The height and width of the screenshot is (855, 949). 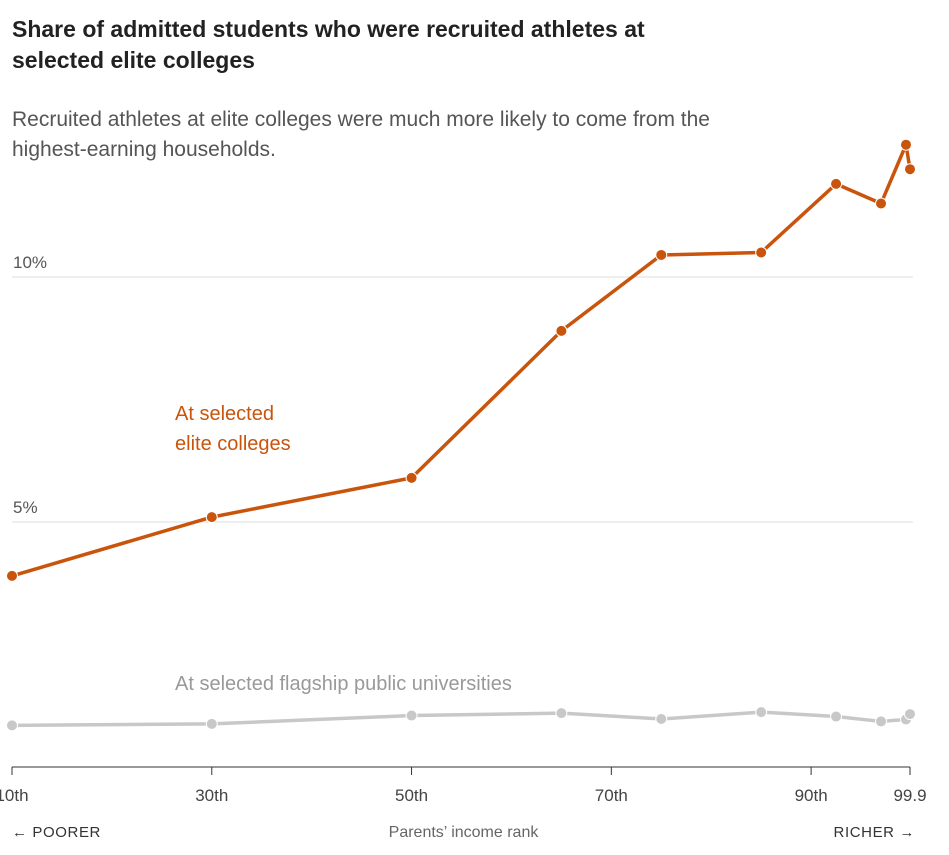 I want to click on x-tick-label: 70th, so click(x=611, y=795).